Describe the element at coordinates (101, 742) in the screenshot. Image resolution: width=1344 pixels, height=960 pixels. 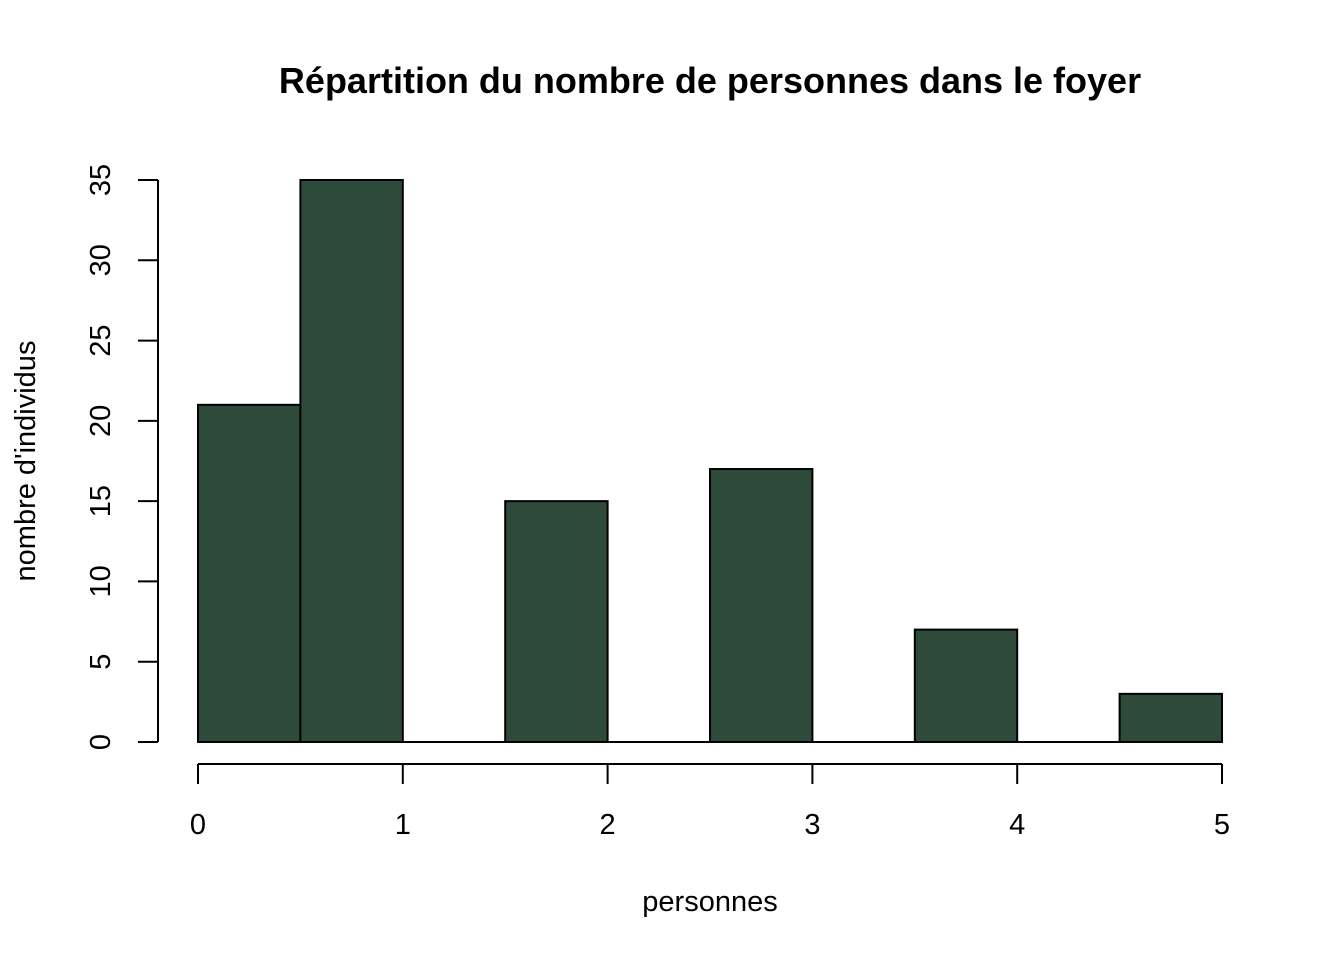
I see `y-tick-label: 0` at that location.